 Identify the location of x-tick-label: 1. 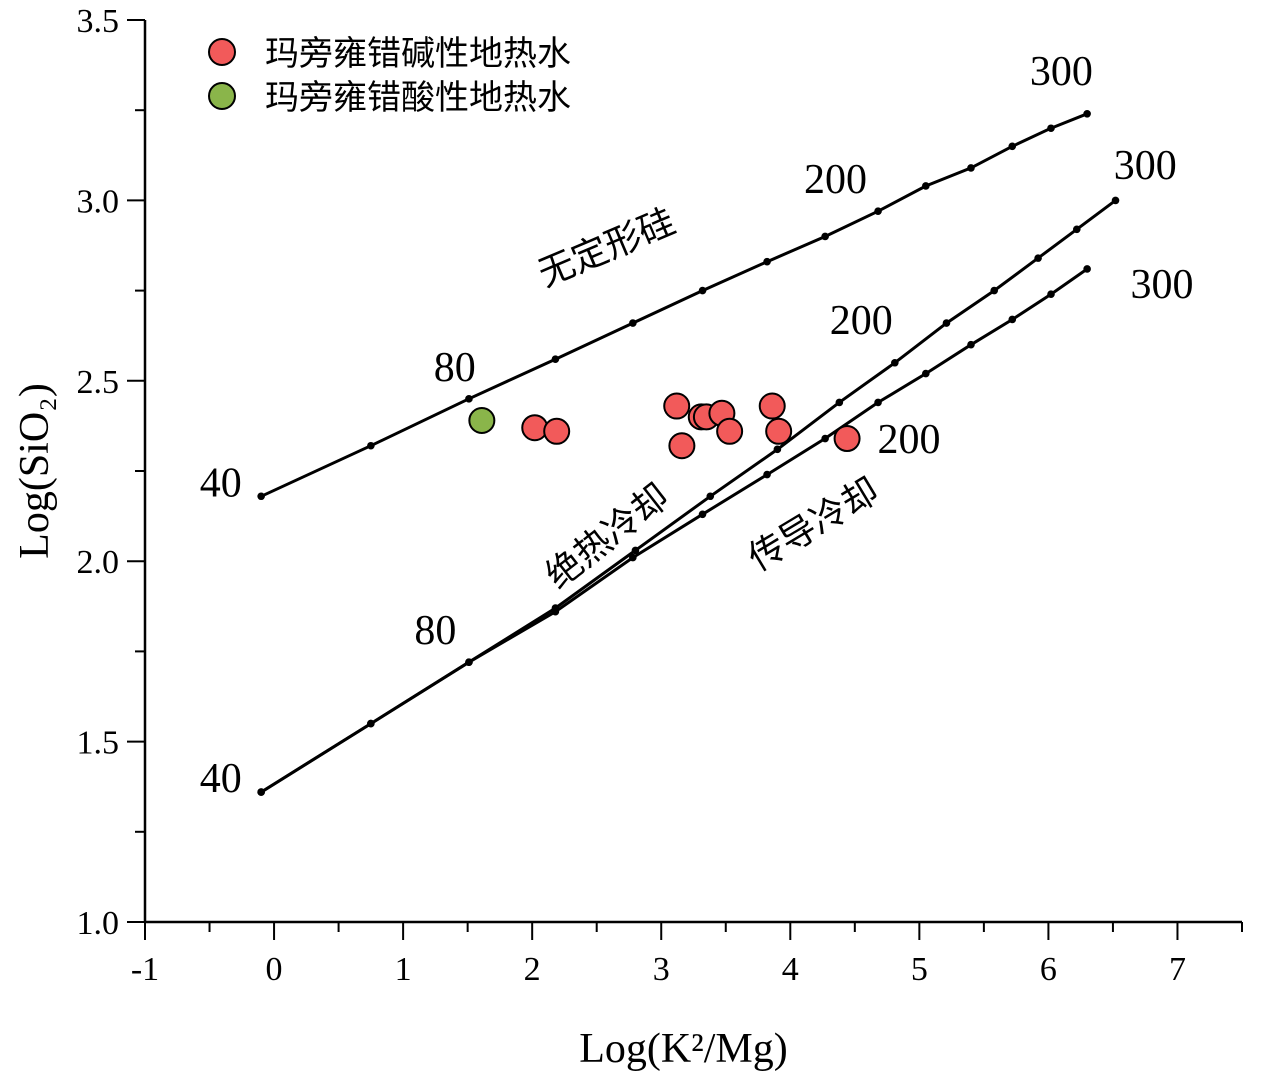
(403, 969).